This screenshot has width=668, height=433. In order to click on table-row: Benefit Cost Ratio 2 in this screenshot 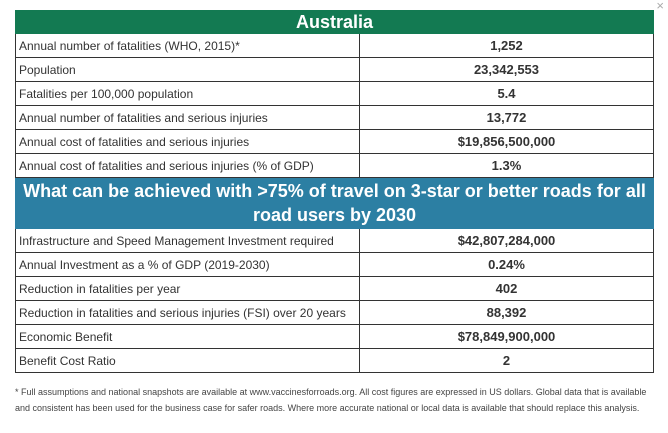, I will do `click(334, 360)`.